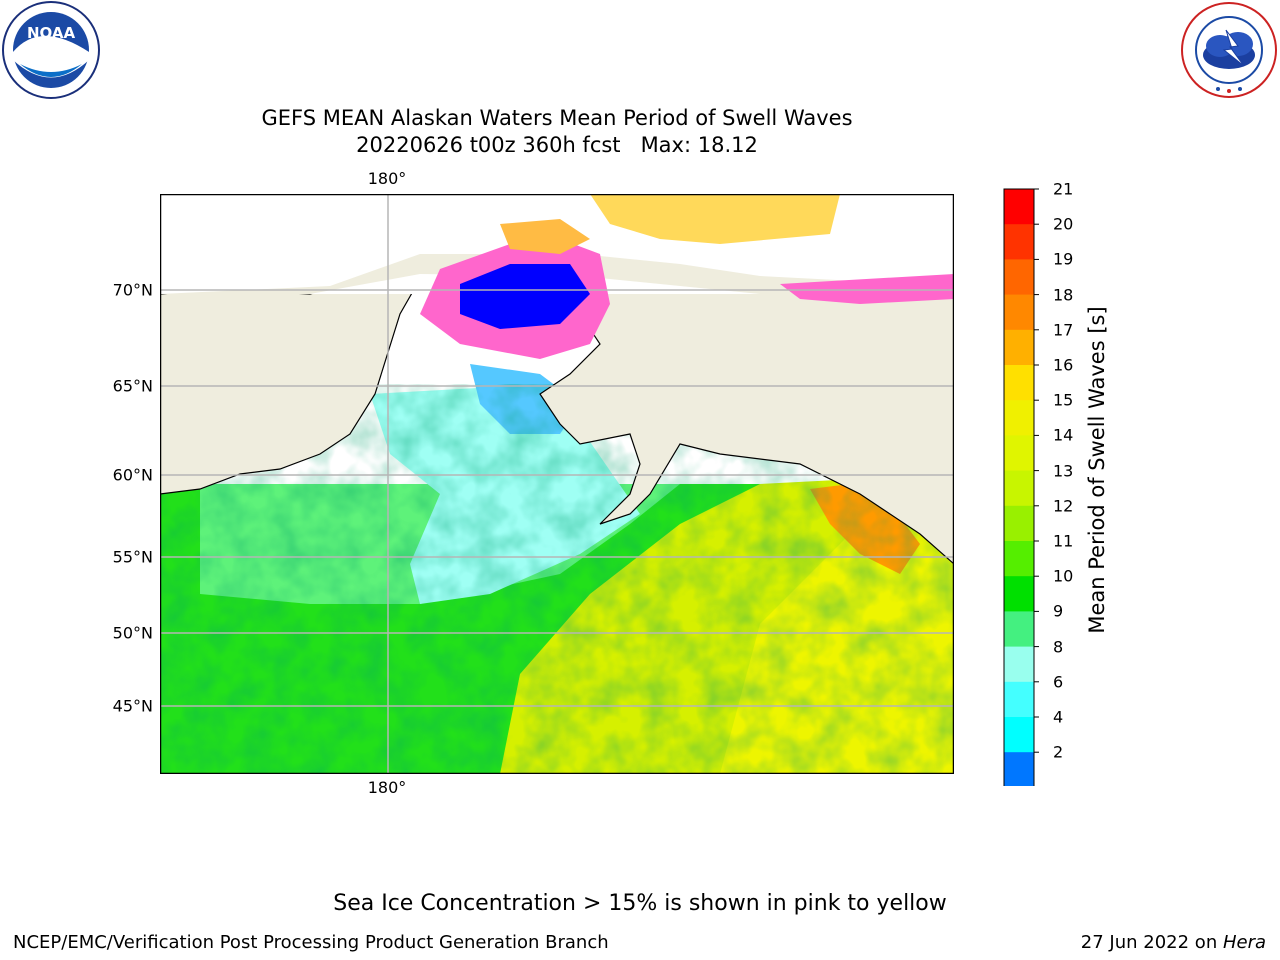  I want to click on colorbar-tick-label: 16, so click(1063, 365).